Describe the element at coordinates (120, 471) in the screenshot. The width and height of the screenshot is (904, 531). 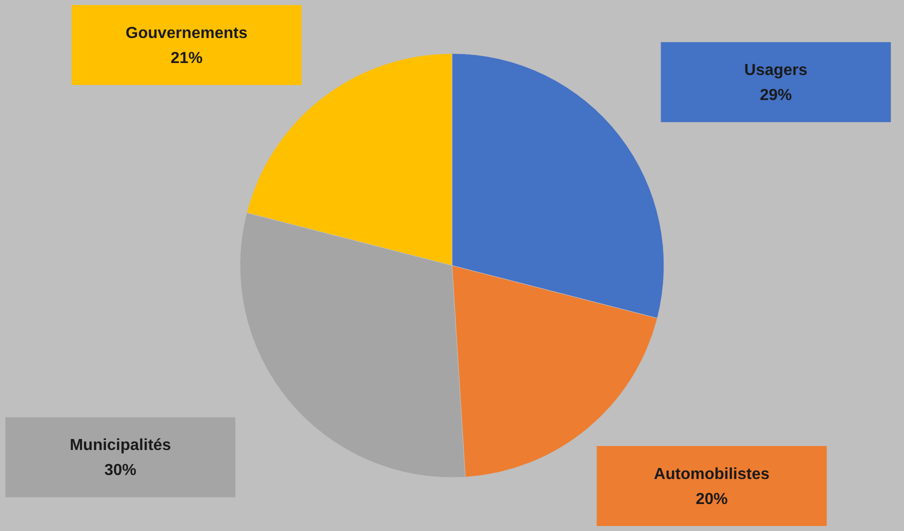
I see `data-label: 30%` at that location.